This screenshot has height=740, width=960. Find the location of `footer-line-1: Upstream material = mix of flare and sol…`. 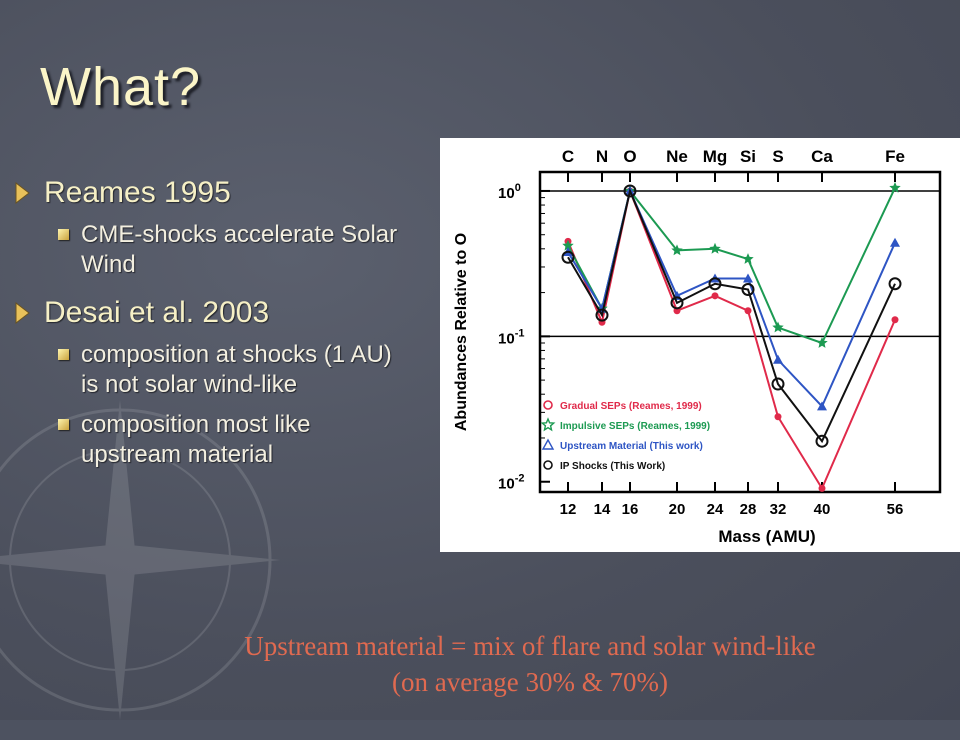

footer-line-1: Upstream material = mix of flare and sol… is located at coordinates (530, 646).